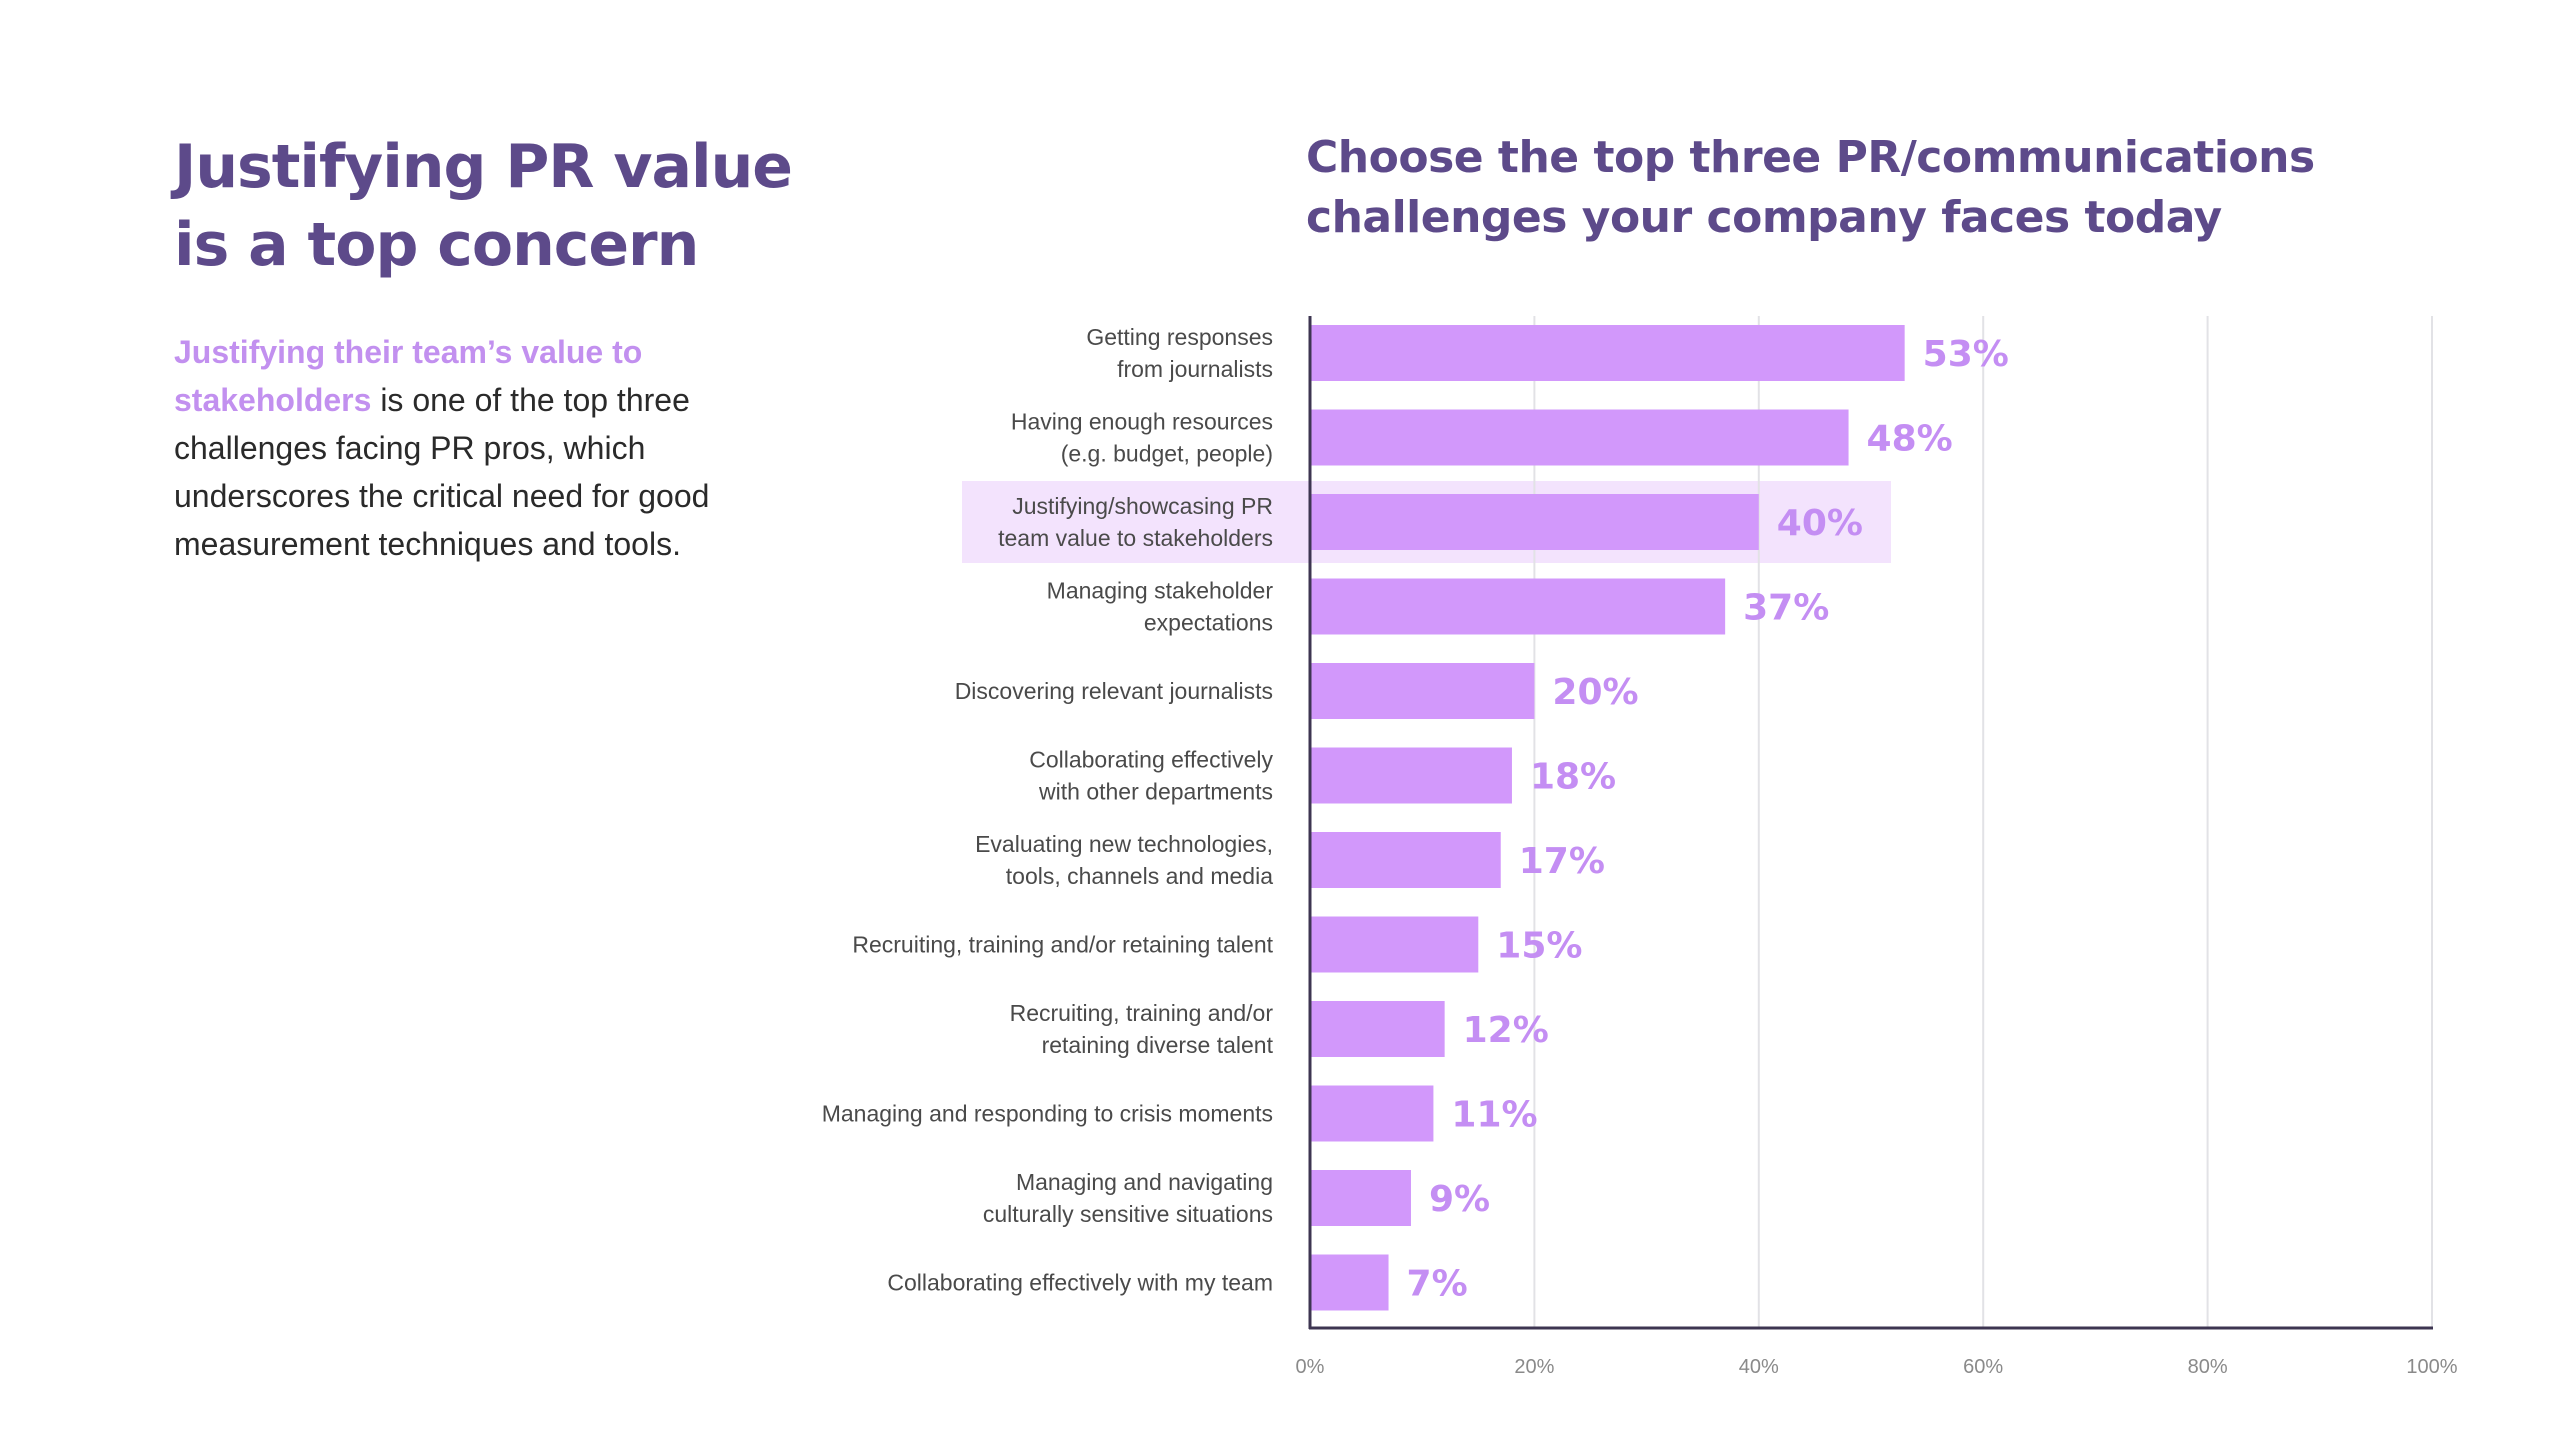 The image size is (2560, 1440). Describe the element at coordinates (1437, 1284) in the screenshot. I see `value-label: 7%` at that location.